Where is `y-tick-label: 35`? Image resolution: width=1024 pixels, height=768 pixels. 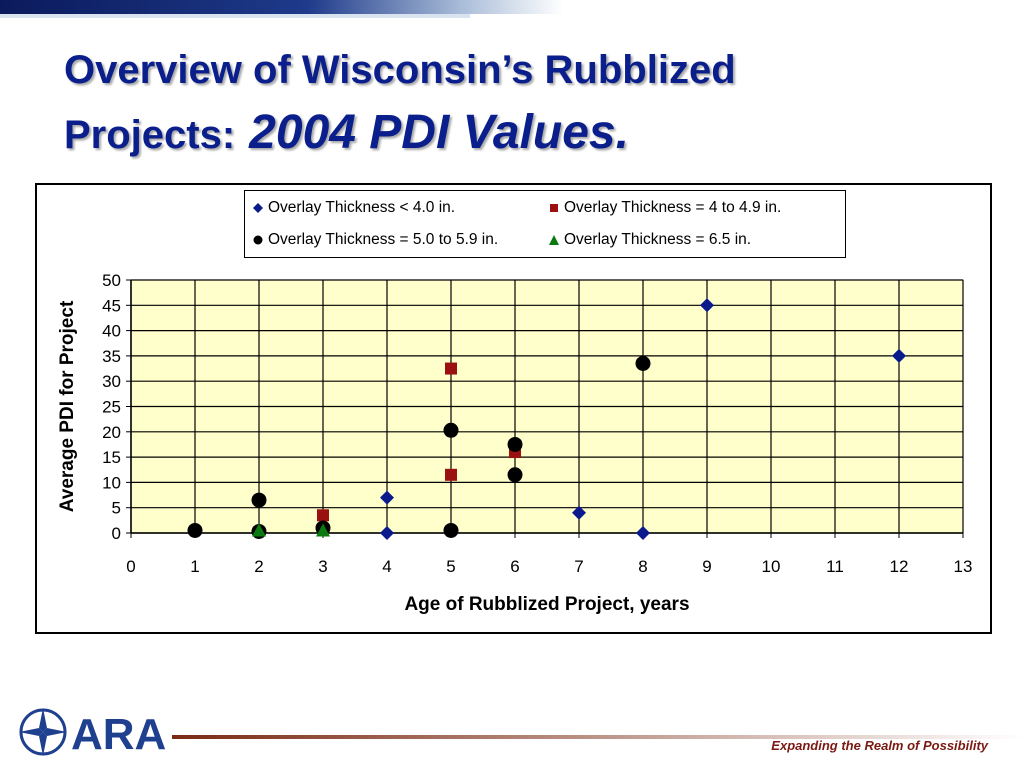
y-tick-label: 35 is located at coordinates (111, 356).